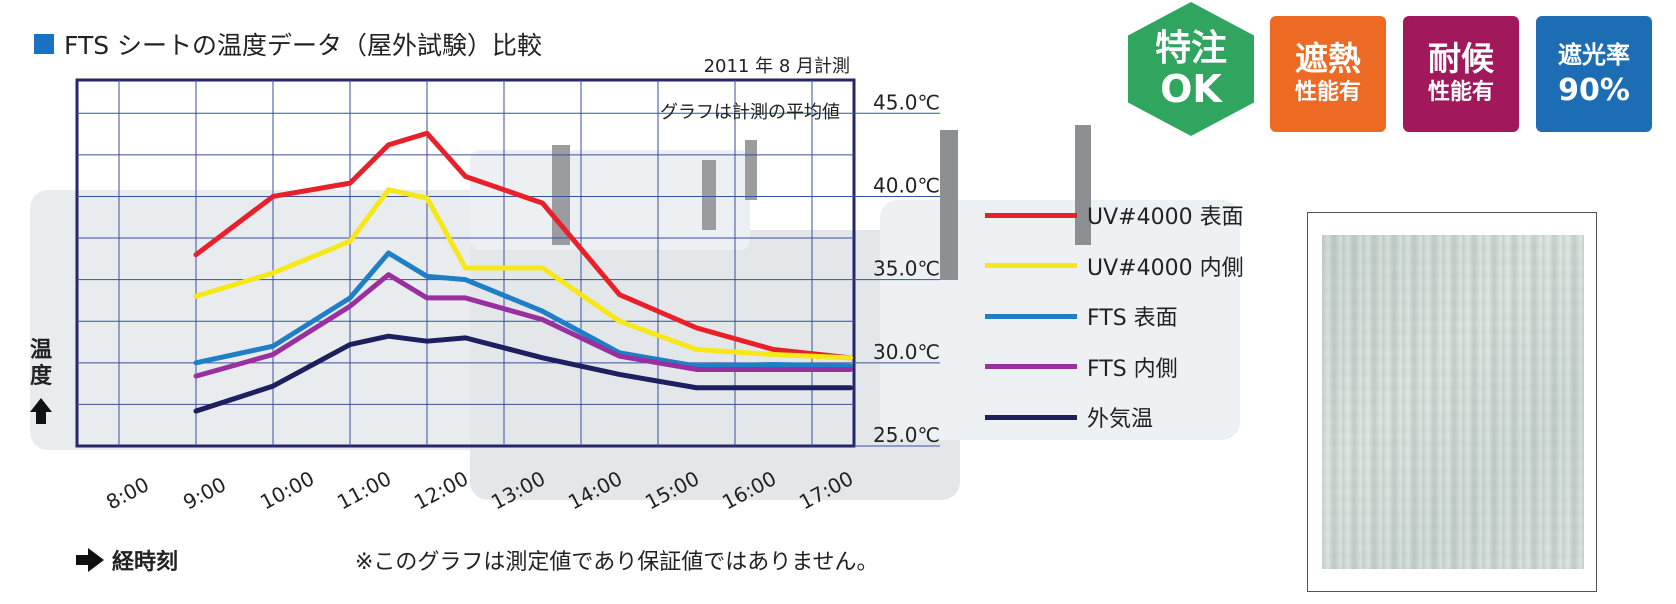 This screenshot has width=1676, height=604. Describe the element at coordinates (906, 185) in the screenshot. I see `y-tick-label: 40.0℃` at that location.